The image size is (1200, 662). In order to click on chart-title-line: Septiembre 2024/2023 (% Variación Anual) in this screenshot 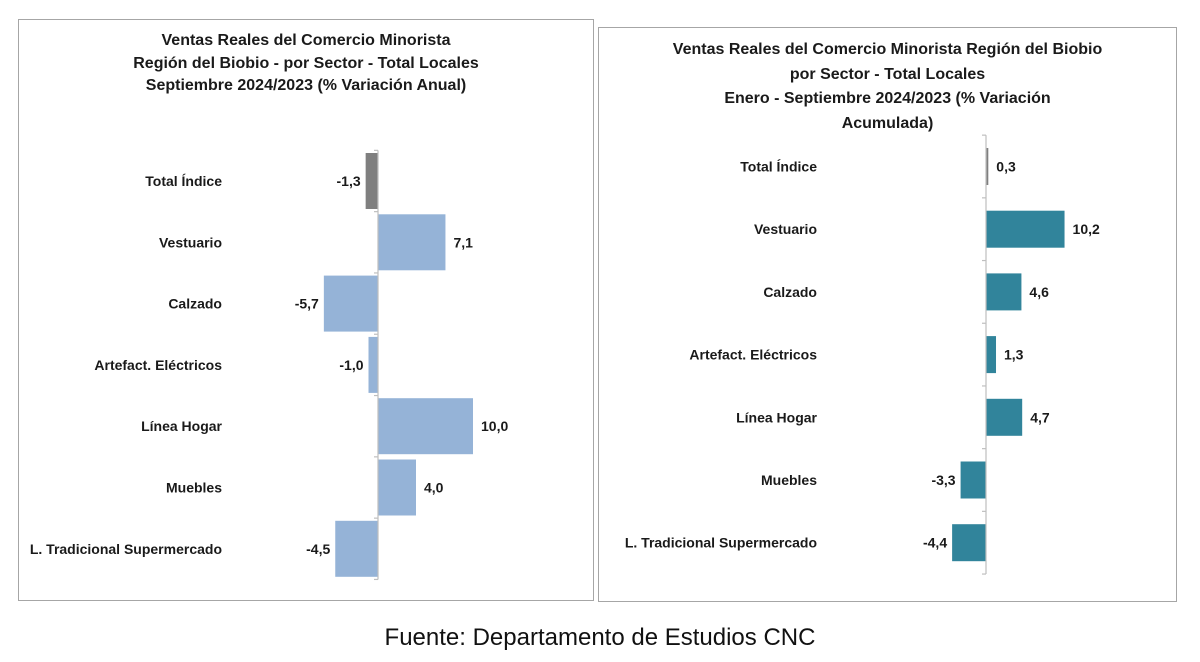, I will do `click(306, 85)`.